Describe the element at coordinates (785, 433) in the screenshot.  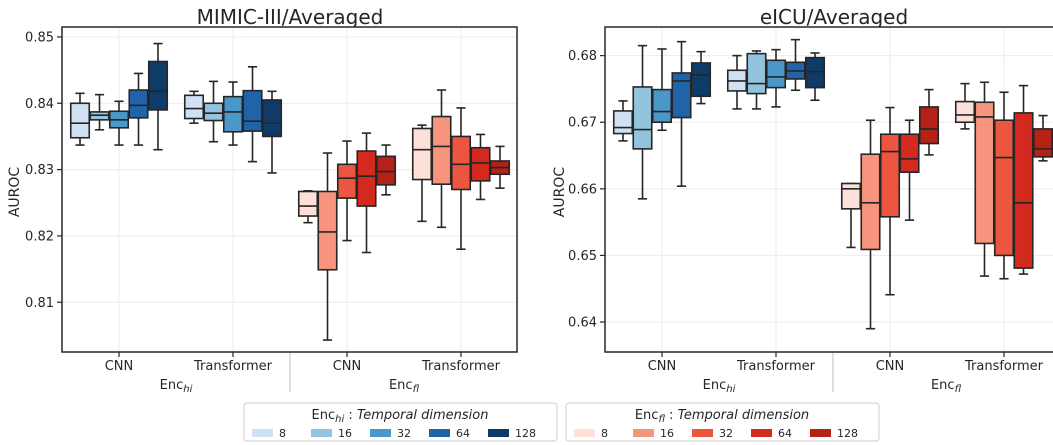
I see `legend-fl-label-64: 64` at that location.